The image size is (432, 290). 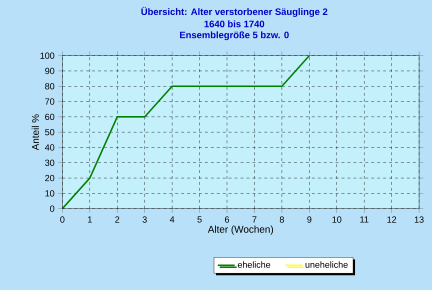 I want to click on chart-subtitle: 1640 bis 1740, so click(x=234, y=24).